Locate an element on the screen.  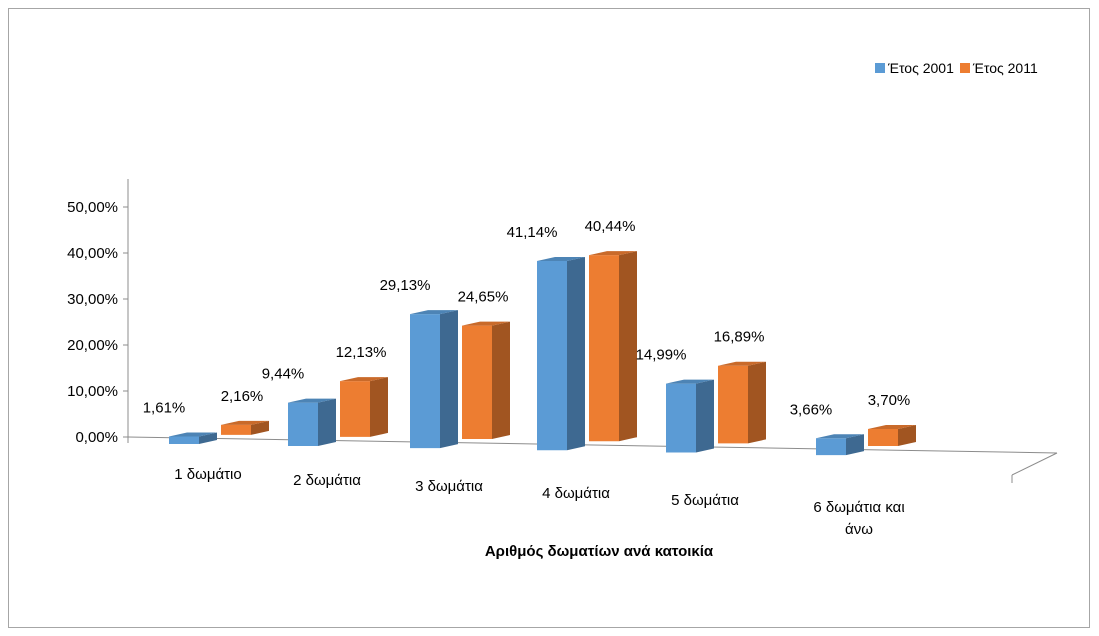
y-tick-label: 50,00% is located at coordinates (92, 207).